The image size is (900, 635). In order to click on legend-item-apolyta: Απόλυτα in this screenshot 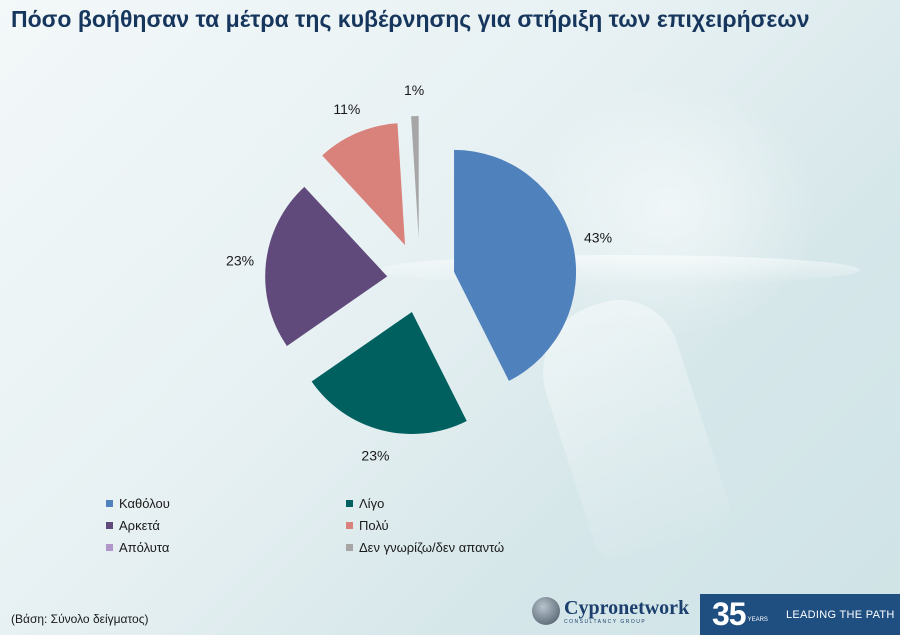, I will do `click(226, 547)`.